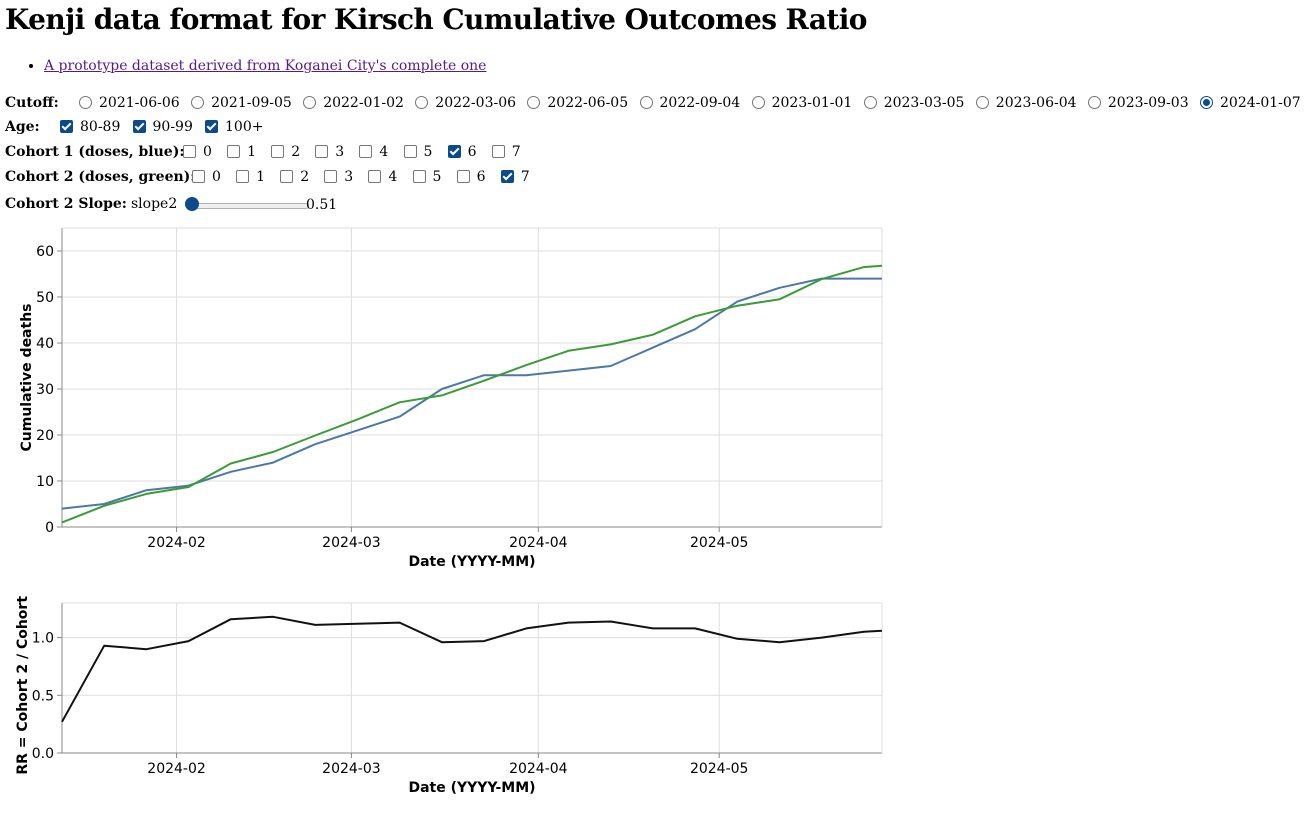 This screenshot has width=1306, height=815. Describe the element at coordinates (23, 683) in the screenshot. I see `y-axis-title: RR = Cohort 2 / Cohort 1` at that location.